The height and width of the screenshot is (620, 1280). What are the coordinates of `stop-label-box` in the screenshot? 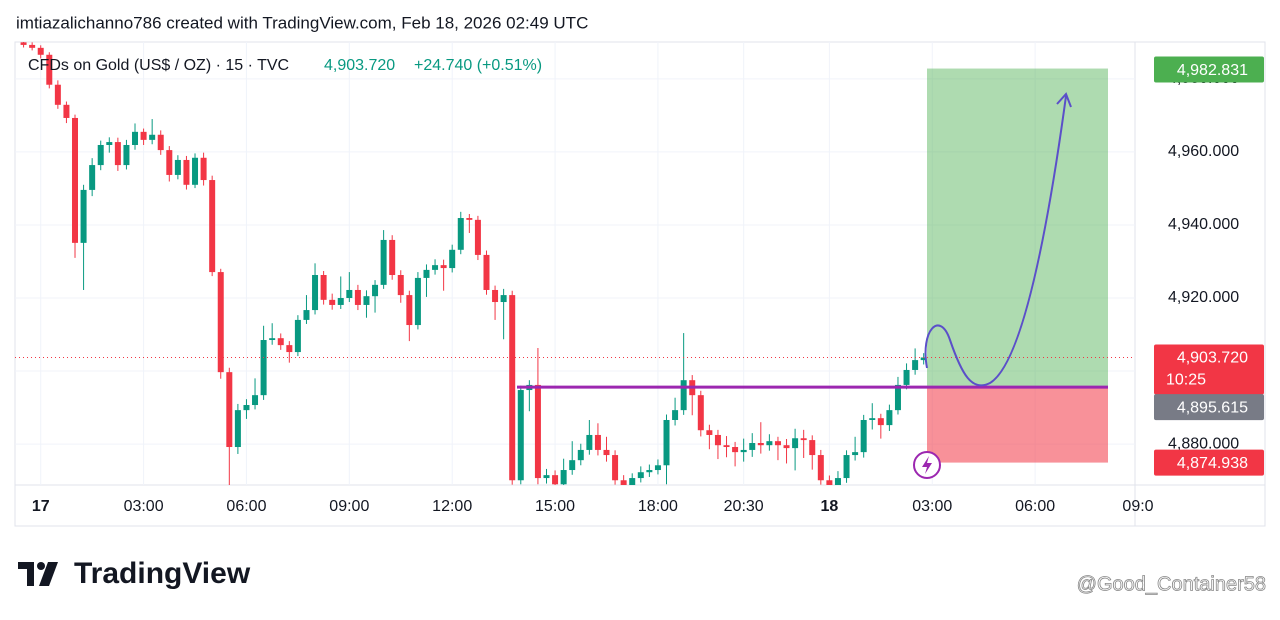 It's located at (1209, 462).